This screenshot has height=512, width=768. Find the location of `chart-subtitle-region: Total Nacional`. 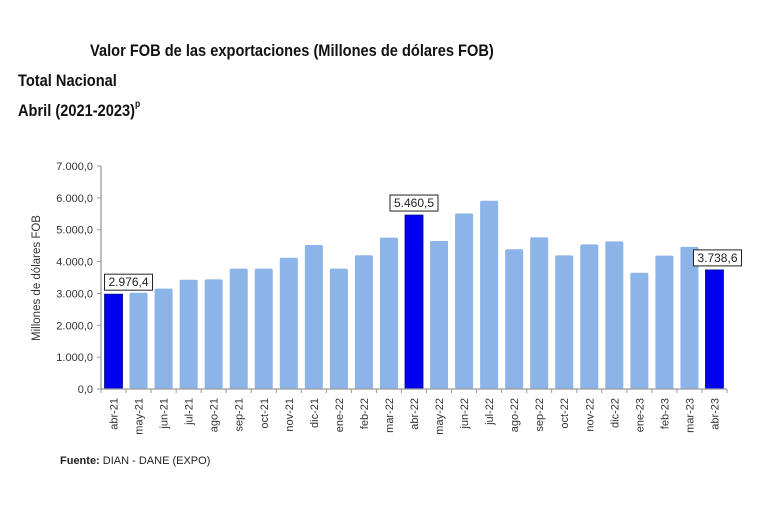

chart-subtitle-region: Total Nacional is located at coordinates (67, 80).